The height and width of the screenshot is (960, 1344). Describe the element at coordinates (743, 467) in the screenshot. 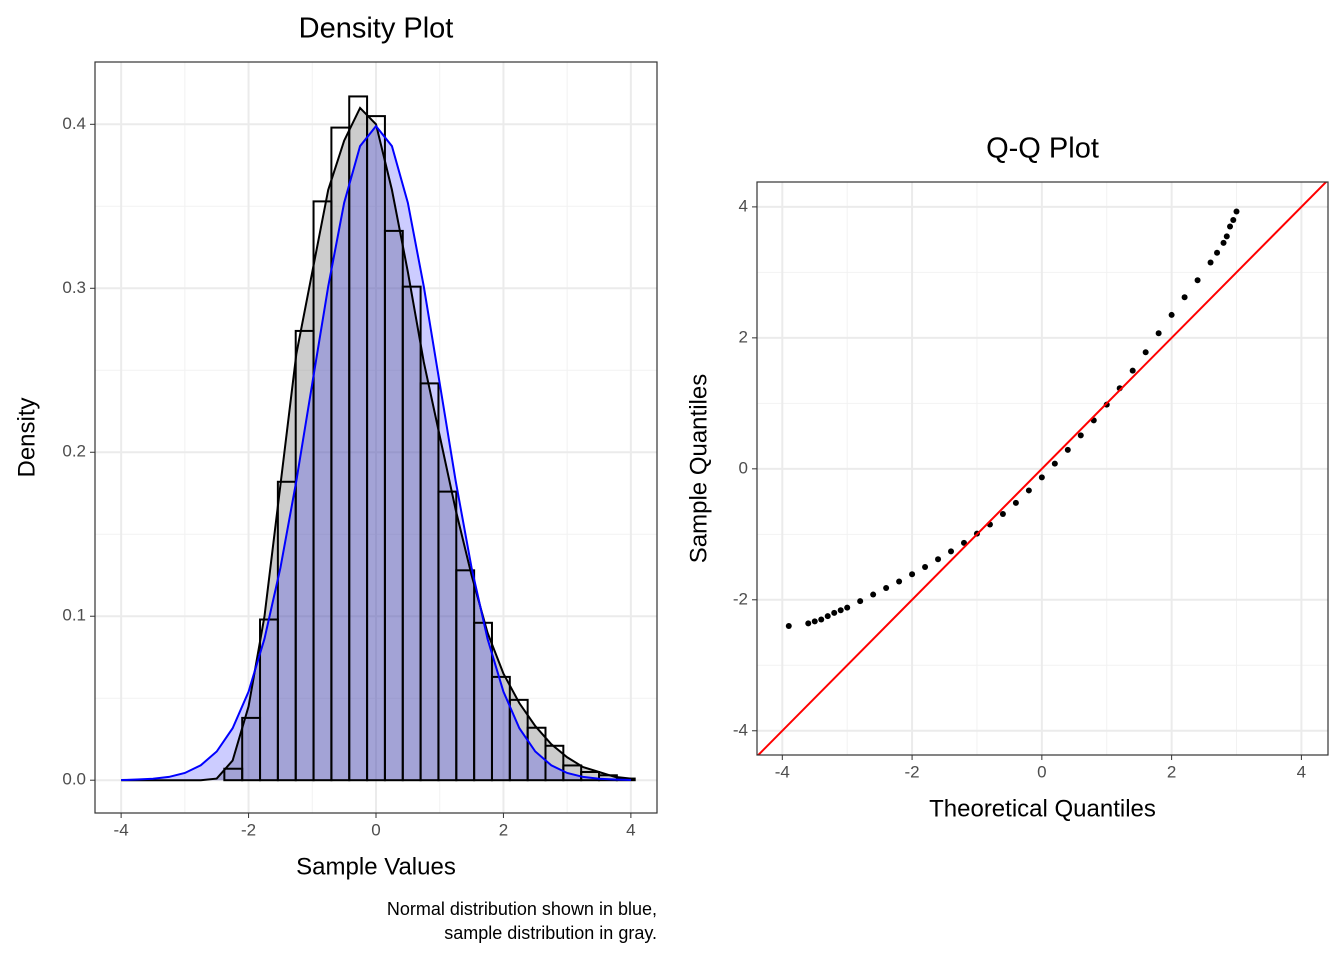

I see `y-tick-label: 0` at that location.